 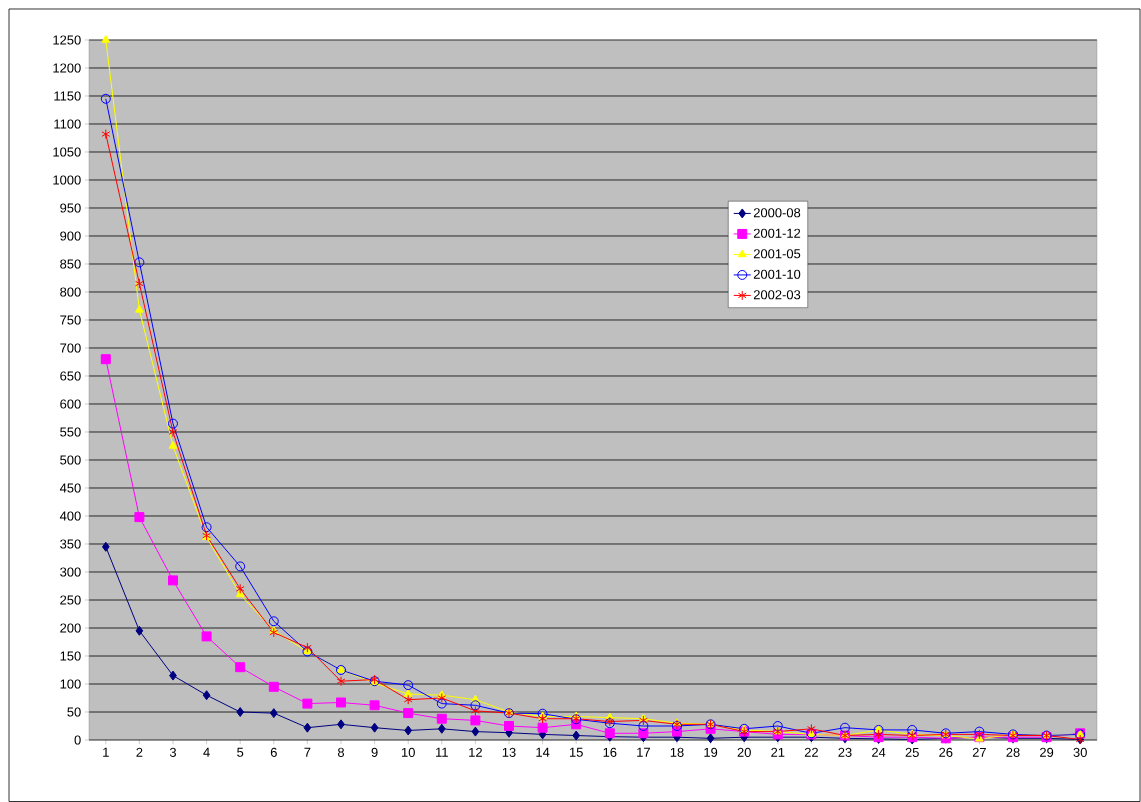 What do you see at coordinates (139, 752) in the screenshot?
I see `x-tick-label: 2` at bounding box center [139, 752].